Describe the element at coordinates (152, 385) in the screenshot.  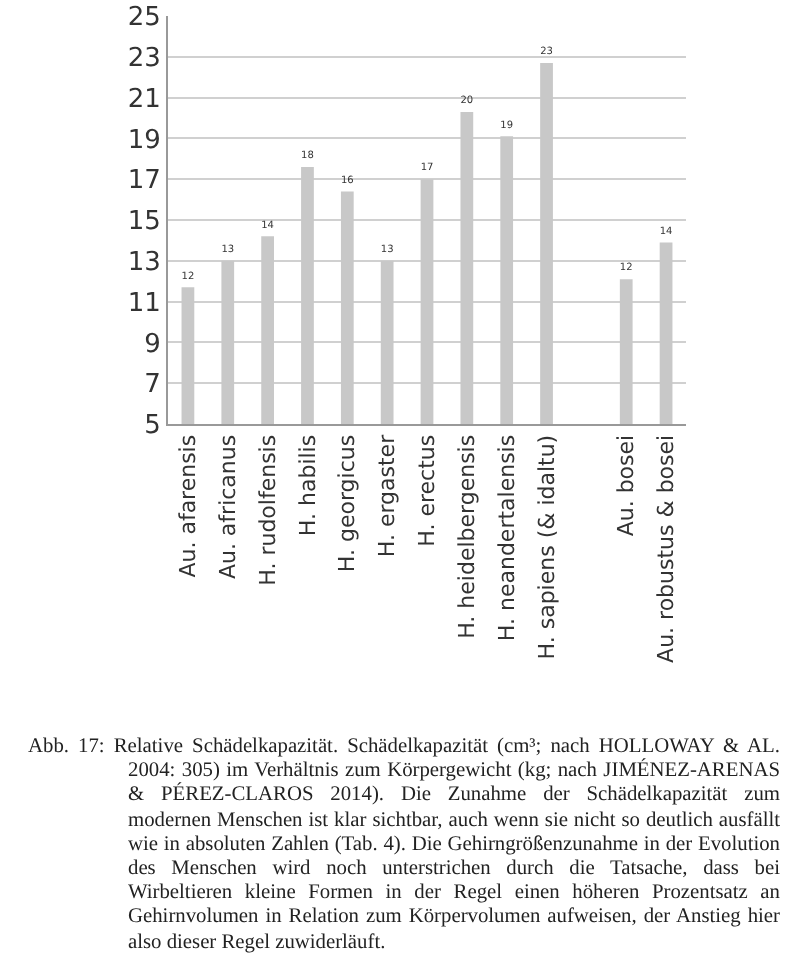
I see `y-tick-label: 7` at that location.